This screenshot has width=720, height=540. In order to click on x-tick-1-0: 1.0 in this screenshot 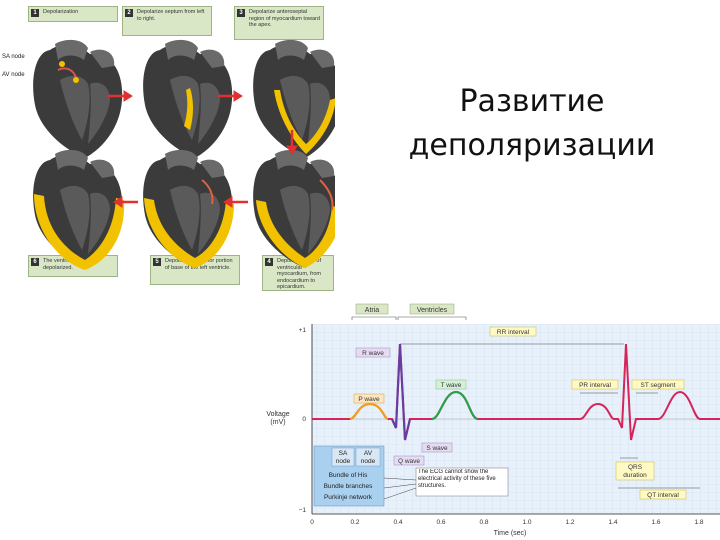, I will do `click(526, 522)`.